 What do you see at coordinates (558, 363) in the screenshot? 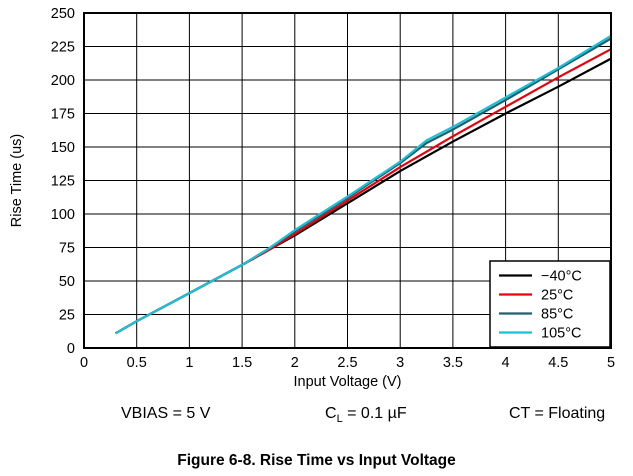
I see `x-tick-label: 4.5` at bounding box center [558, 363].